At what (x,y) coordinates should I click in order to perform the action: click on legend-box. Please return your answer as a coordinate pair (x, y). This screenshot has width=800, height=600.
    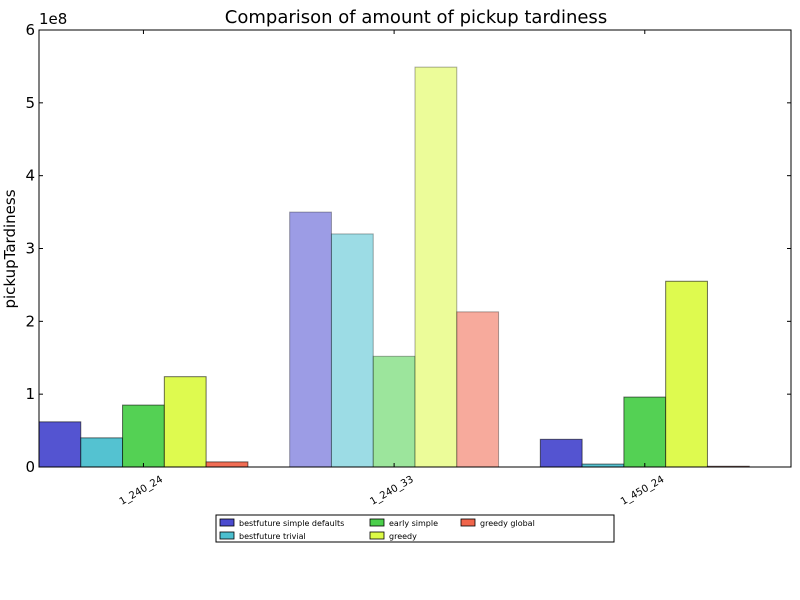
    Looking at the image, I should click on (415, 528).